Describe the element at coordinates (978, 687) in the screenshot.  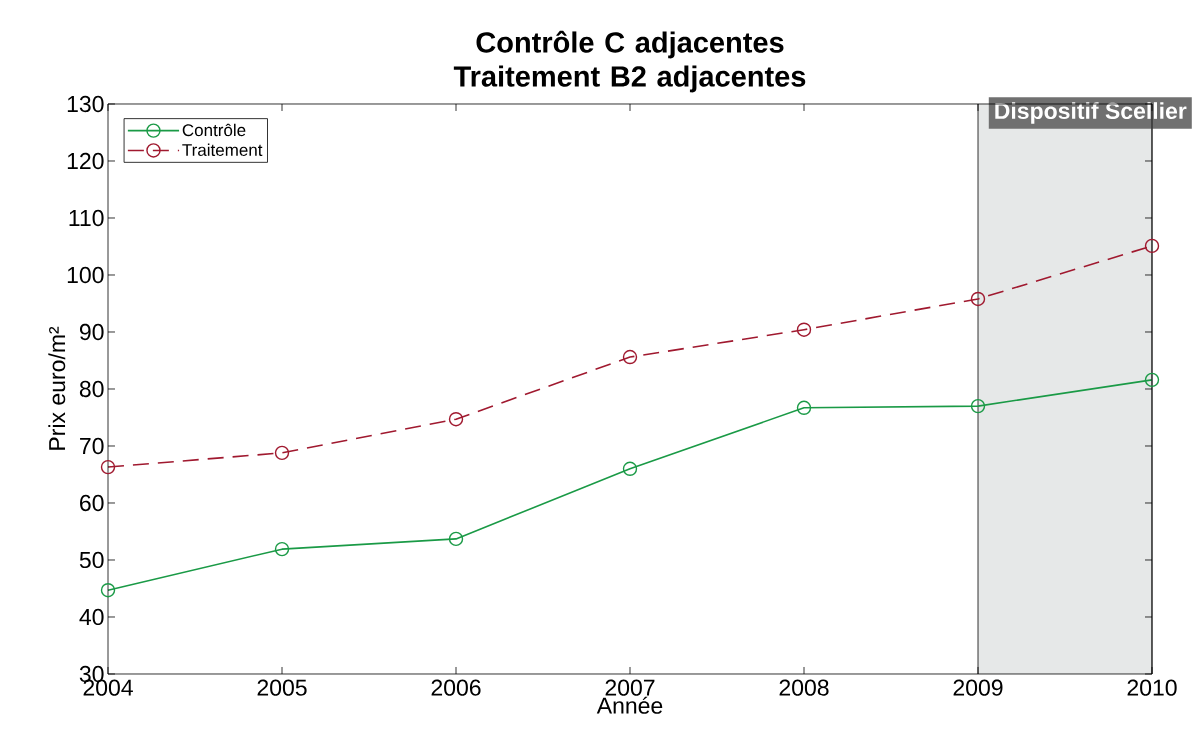
I see `x-tick-label: 2009` at that location.